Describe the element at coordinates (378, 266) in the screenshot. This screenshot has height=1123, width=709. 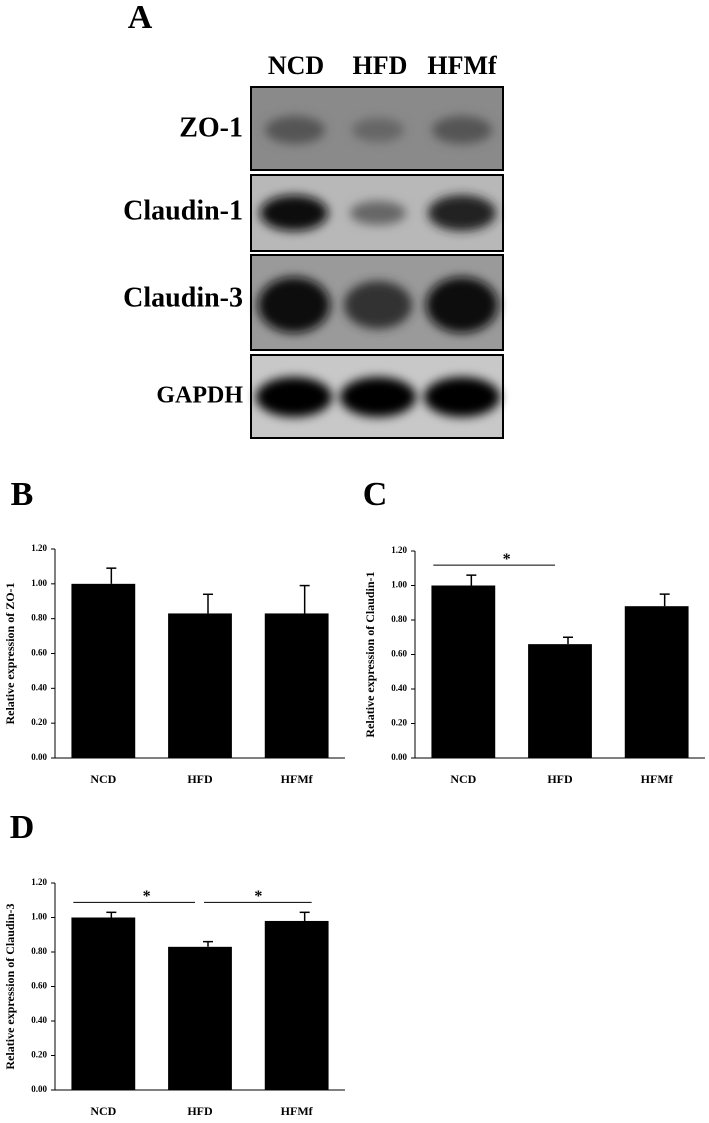
I see `bands` at that location.